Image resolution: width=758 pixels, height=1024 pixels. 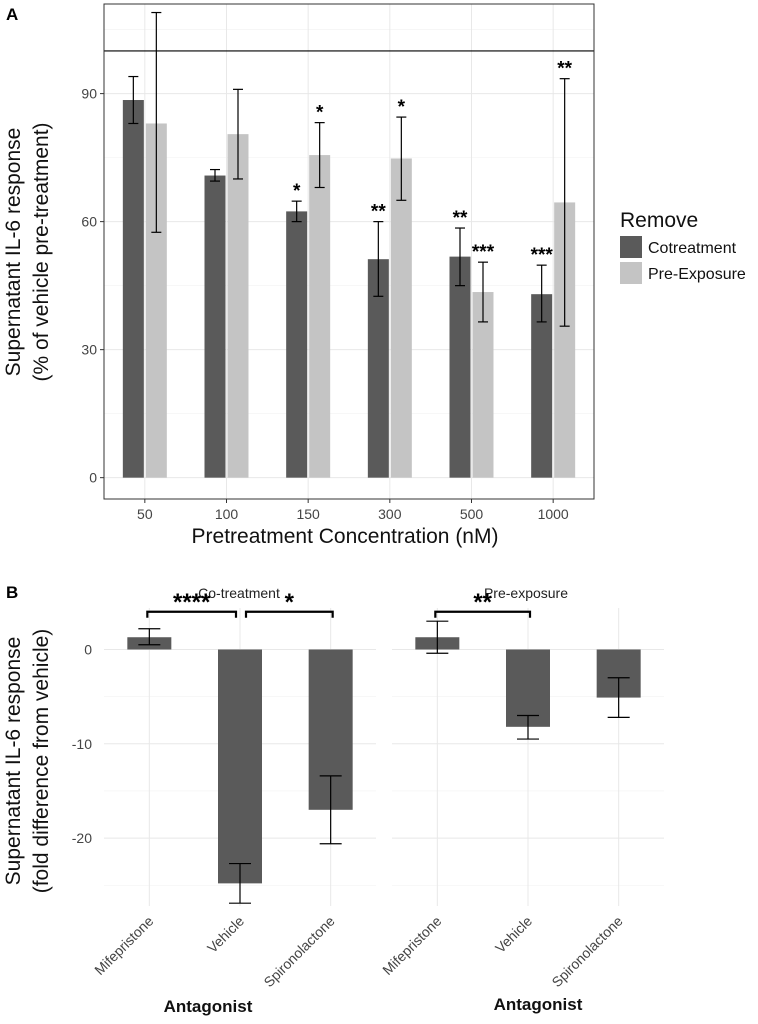 What do you see at coordinates (460, 218) in the screenshot?
I see `significance-cotreatment-500: **` at bounding box center [460, 218].